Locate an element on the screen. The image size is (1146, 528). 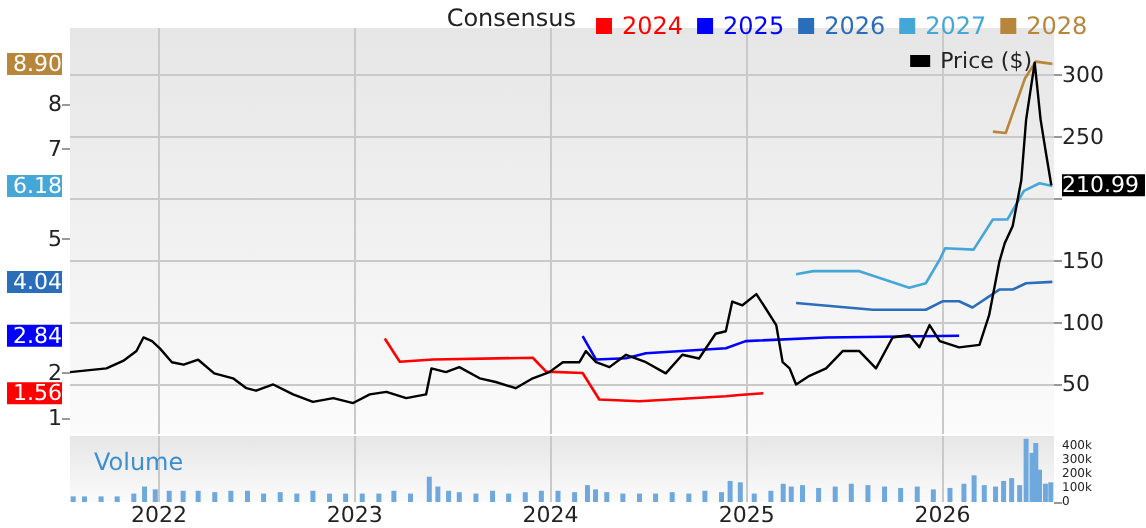
y-tick-label: 8 is located at coordinates (55, 104).